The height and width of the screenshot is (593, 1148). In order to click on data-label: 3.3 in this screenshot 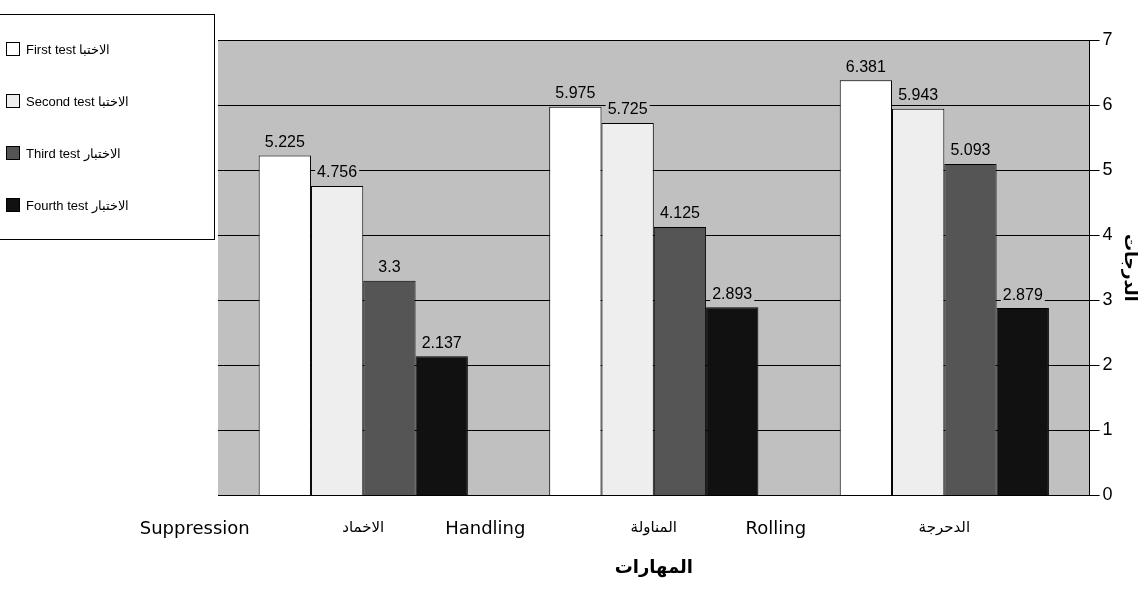, I will do `click(389, 267)`.